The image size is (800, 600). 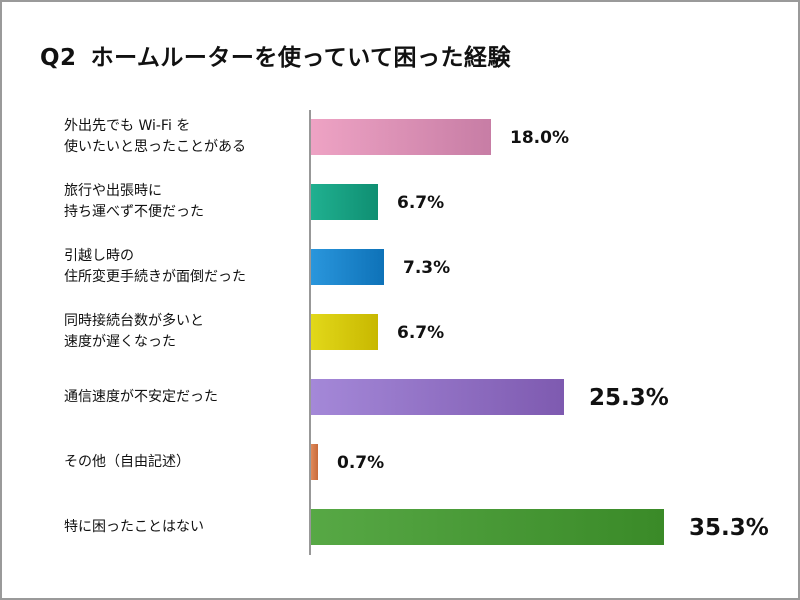 I want to click on category-label: 特に困ったことはない, so click(x=134, y=527).